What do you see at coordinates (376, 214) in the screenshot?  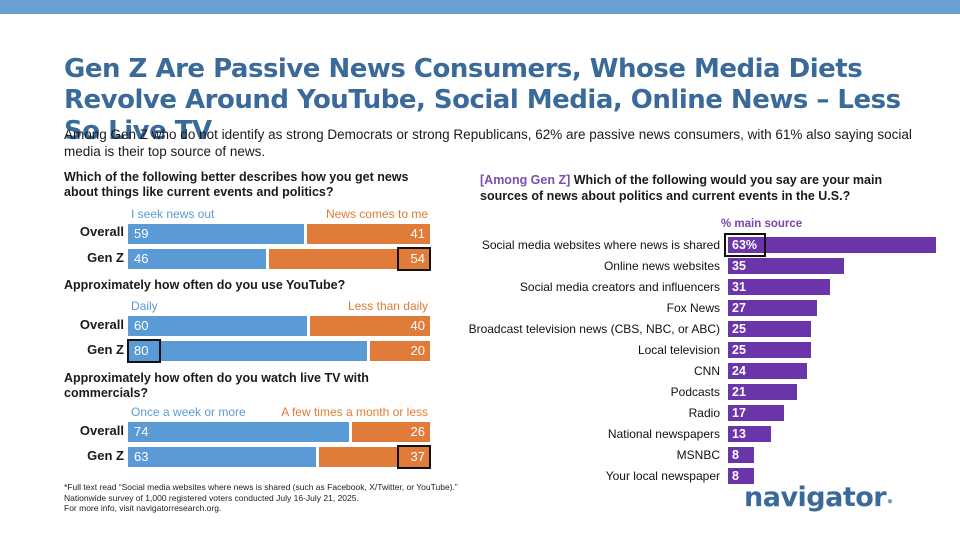 I see `legend-news-comes: News comes to me` at bounding box center [376, 214].